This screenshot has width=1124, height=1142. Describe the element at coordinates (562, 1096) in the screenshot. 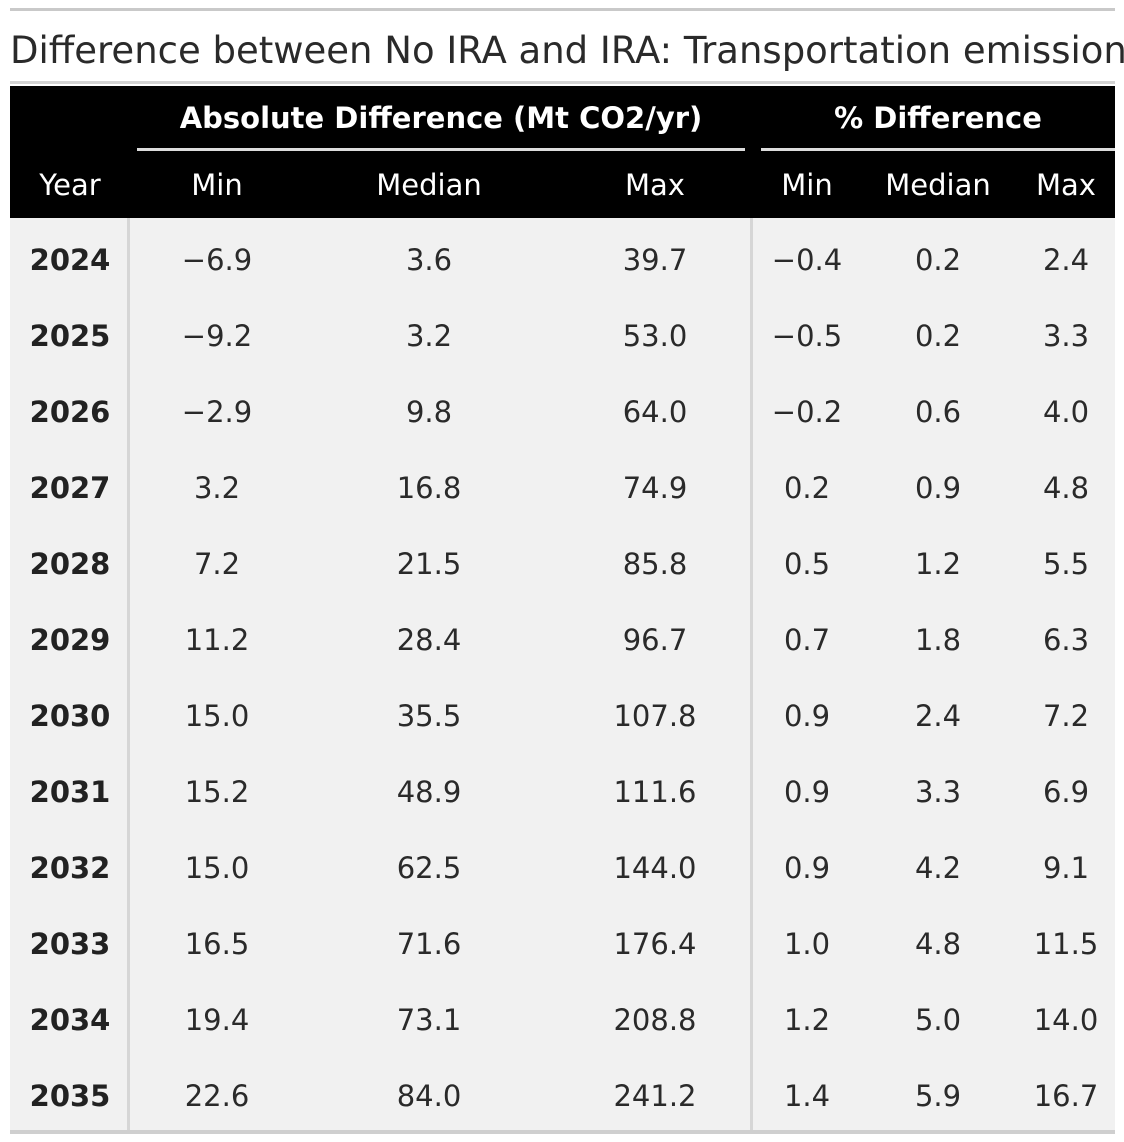

I see `table-row: 2035 22.6 84.0 241.2 1.4 5.9 16.7` at that location.